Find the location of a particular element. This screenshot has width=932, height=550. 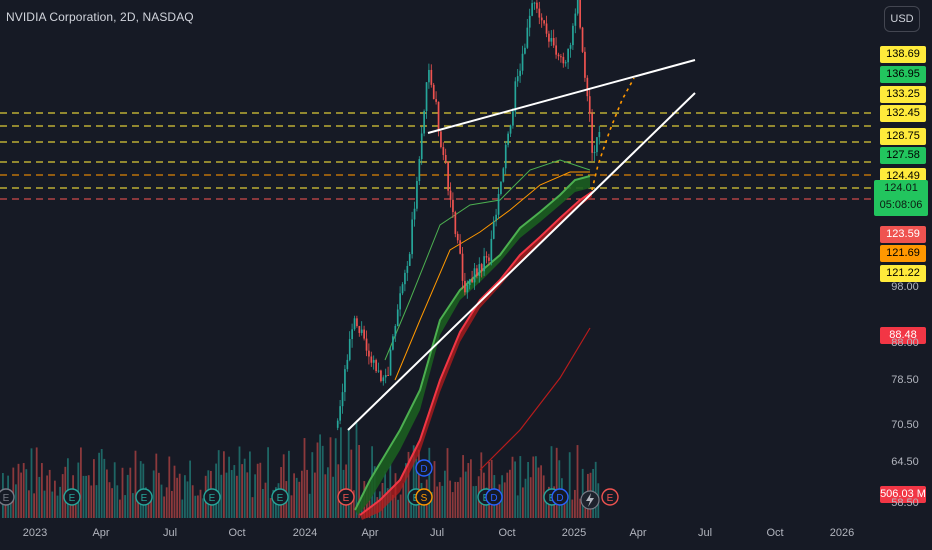

time-axis-tick: Jul is located at coordinates (170, 533).